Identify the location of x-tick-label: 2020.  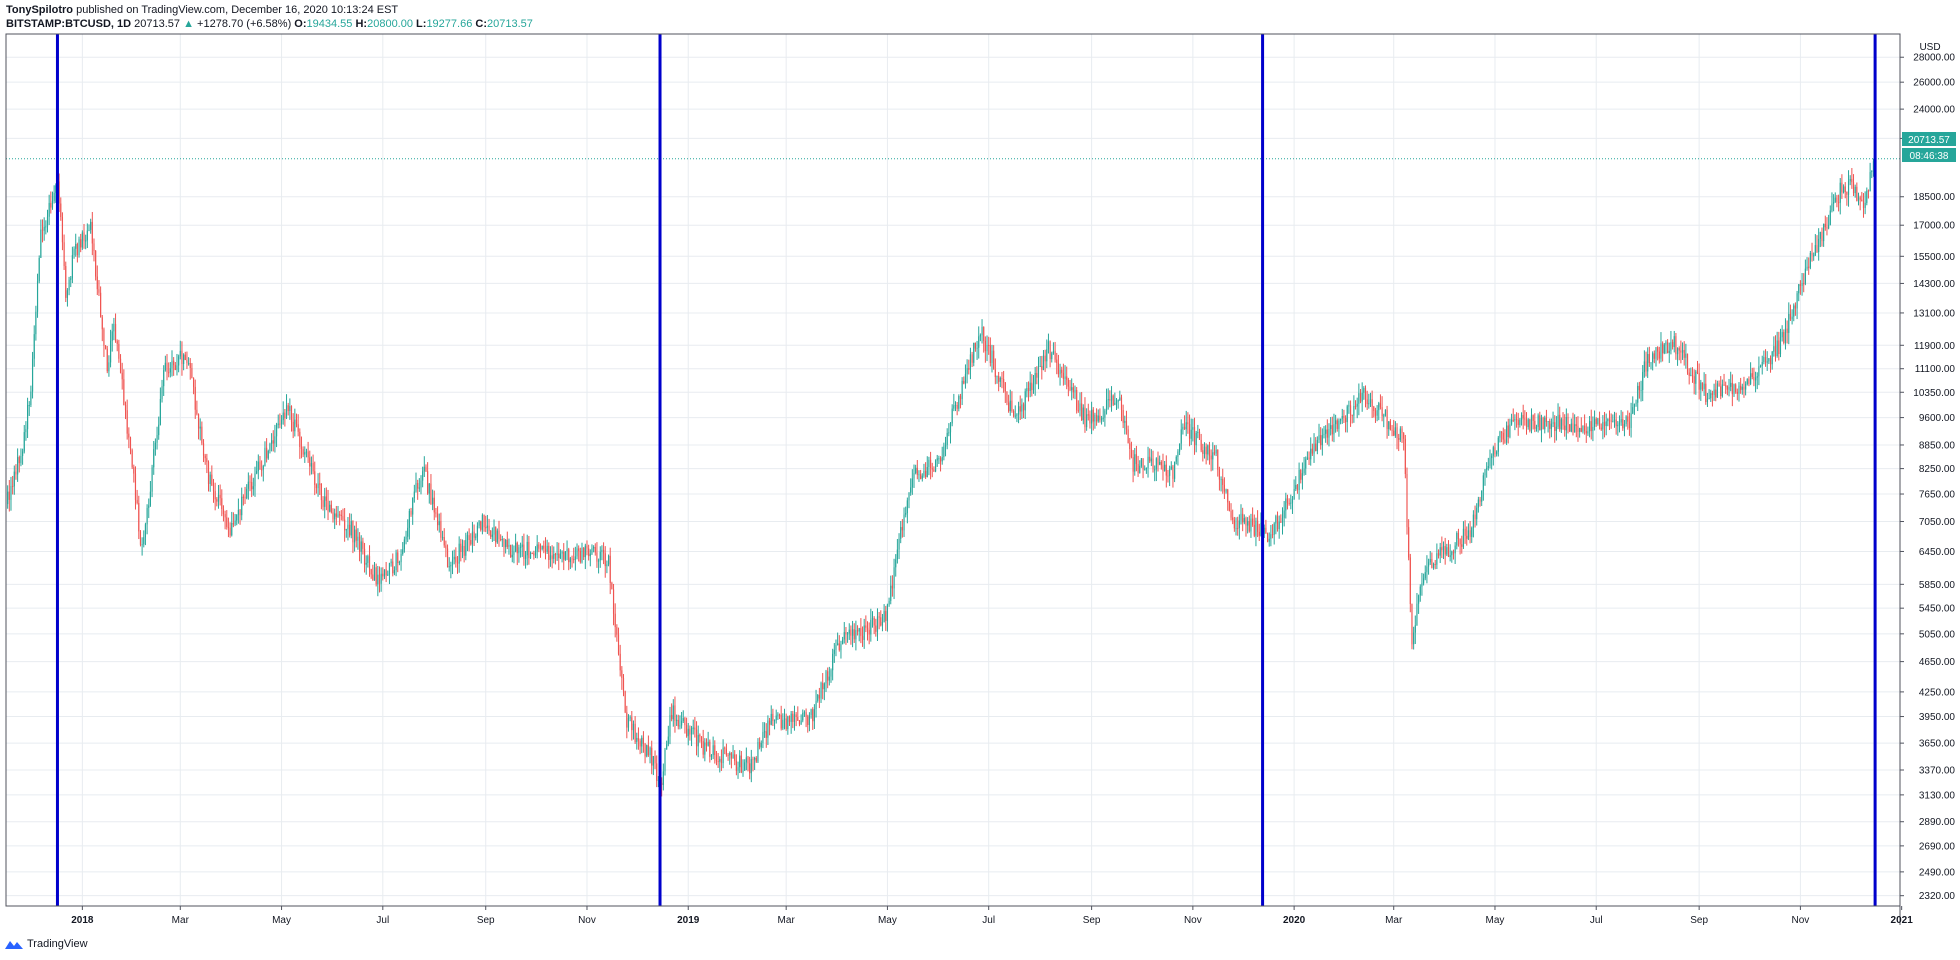
(1294, 920).